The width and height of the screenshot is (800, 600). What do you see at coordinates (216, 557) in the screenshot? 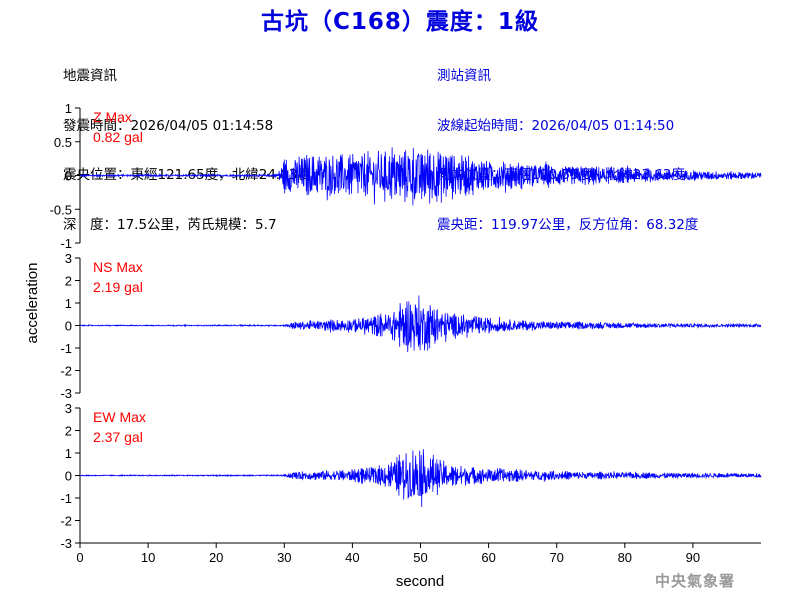
I see `x-tick-label: 20` at bounding box center [216, 557].